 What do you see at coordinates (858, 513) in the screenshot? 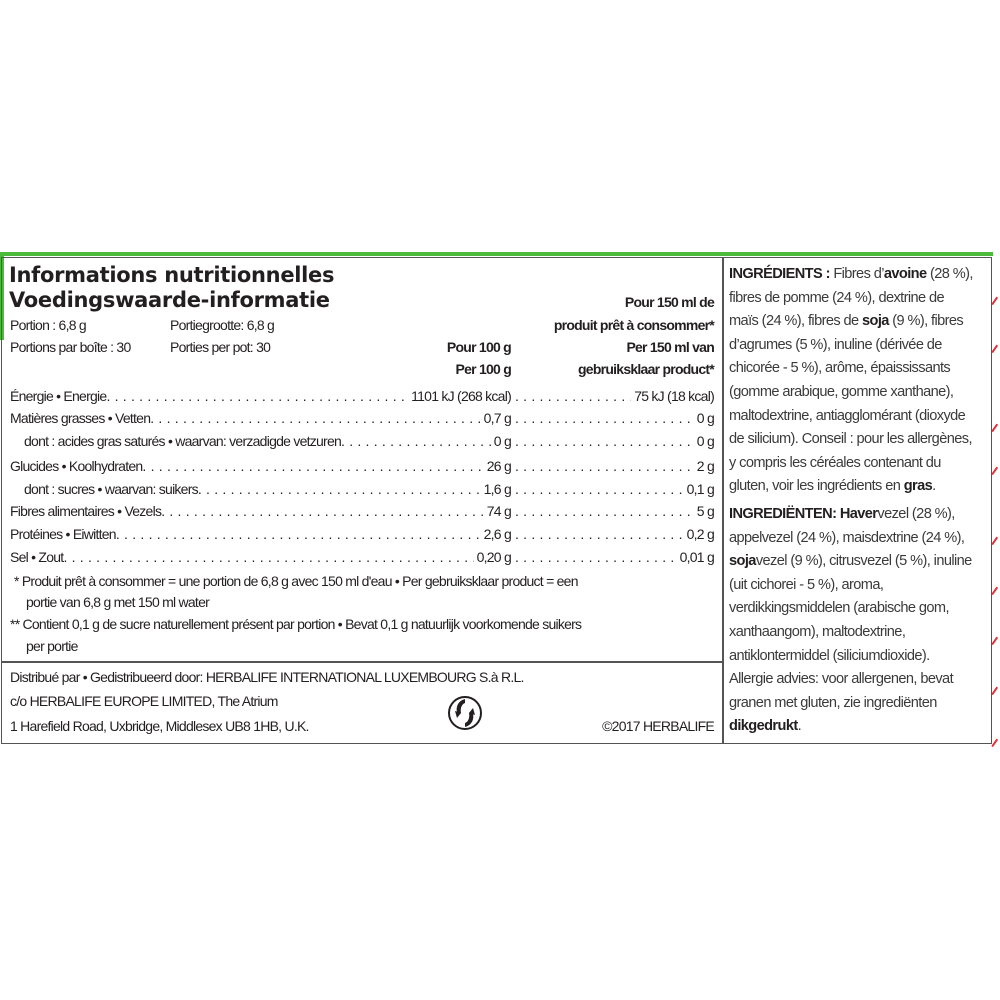
I see `bold-allergen-text: Haver` at bounding box center [858, 513].